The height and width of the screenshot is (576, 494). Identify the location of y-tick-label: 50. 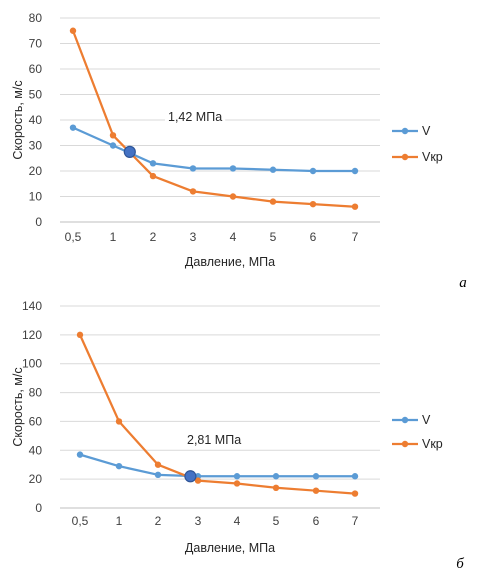
(36, 95).